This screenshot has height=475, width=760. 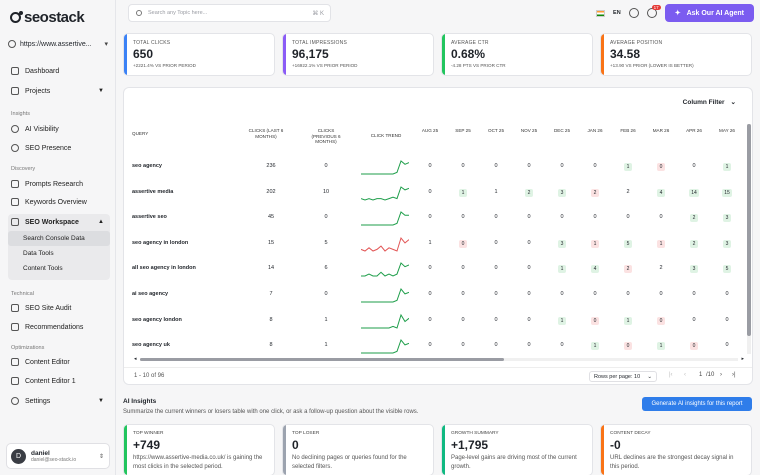 I want to click on scroll-left-icon: ◂, so click(x=135, y=359).